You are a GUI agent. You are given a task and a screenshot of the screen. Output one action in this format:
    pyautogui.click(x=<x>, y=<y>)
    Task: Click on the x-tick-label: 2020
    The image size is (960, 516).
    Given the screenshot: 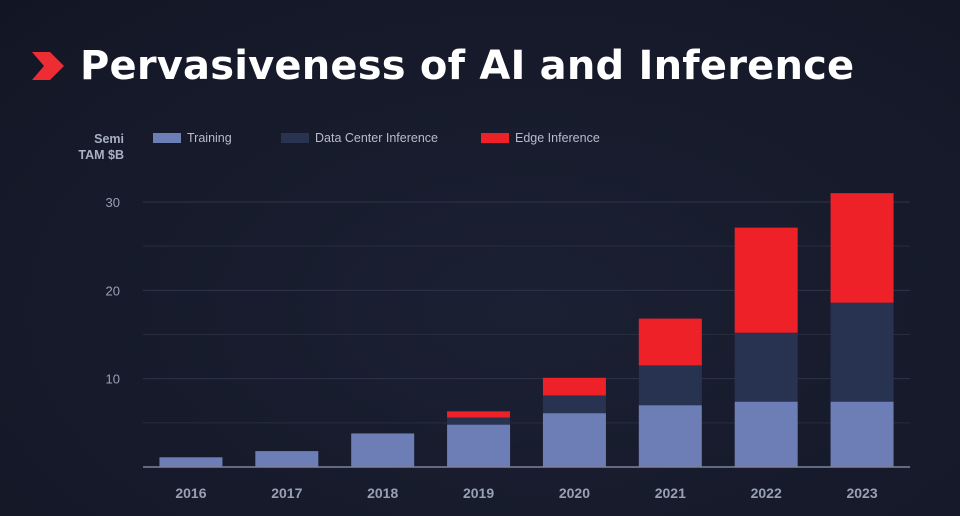 What is the action you would take?
    pyautogui.click(x=574, y=493)
    